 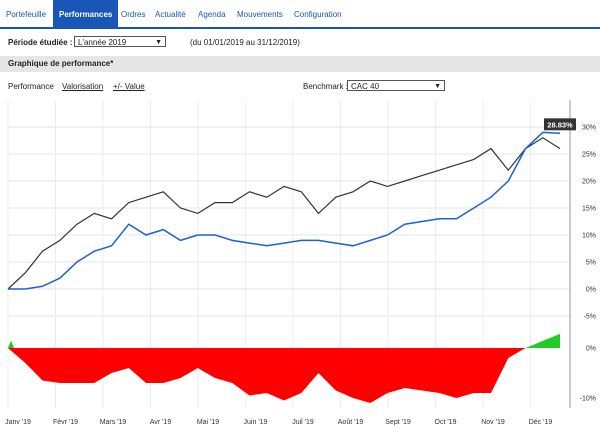 What do you see at coordinates (170, 14) in the screenshot?
I see `tab-actualite: Actualité` at bounding box center [170, 14].